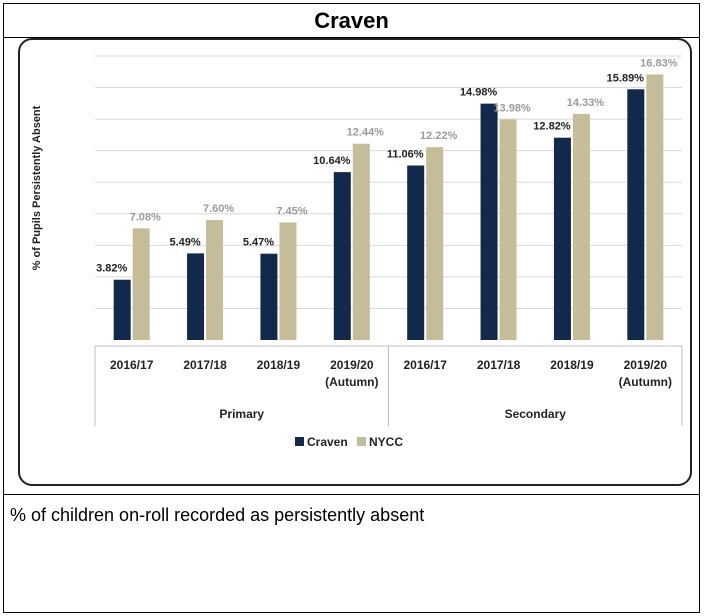 This screenshot has height=616, width=704. Describe the element at coordinates (512, 108) in the screenshot. I see `data-label-nycc: 13.98%` at that location.